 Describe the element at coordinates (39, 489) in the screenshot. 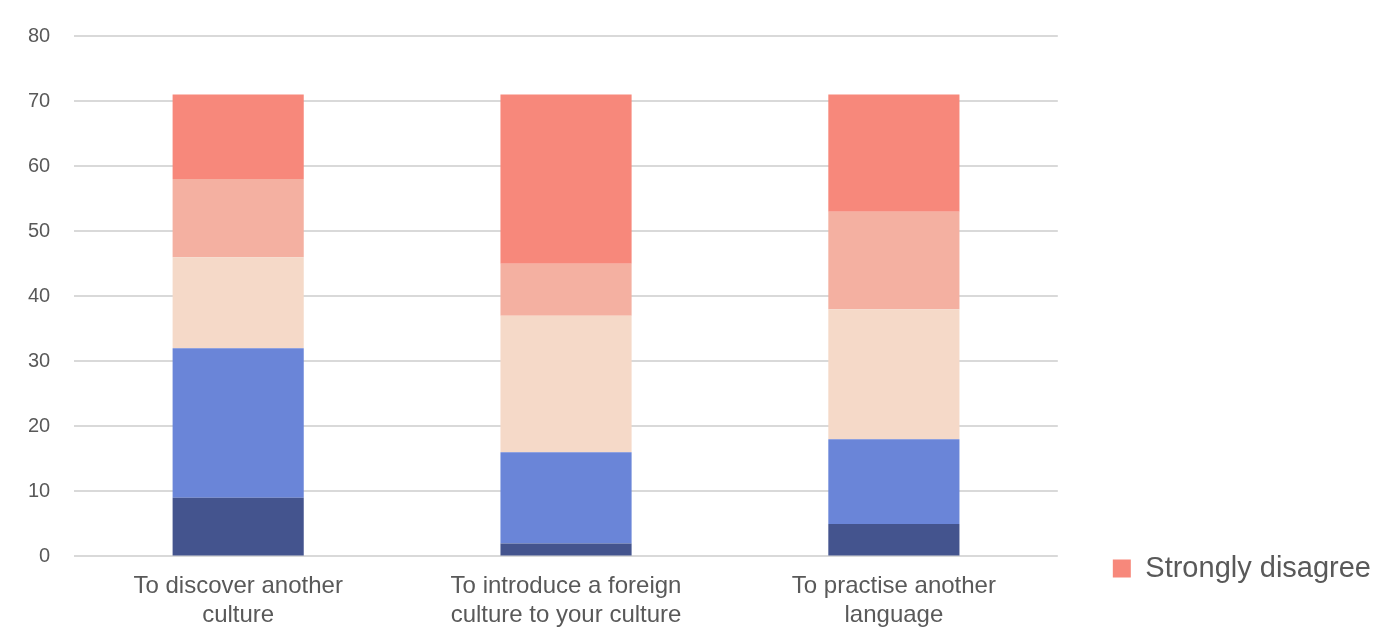

I see `y-tick-label: 10` at that location.